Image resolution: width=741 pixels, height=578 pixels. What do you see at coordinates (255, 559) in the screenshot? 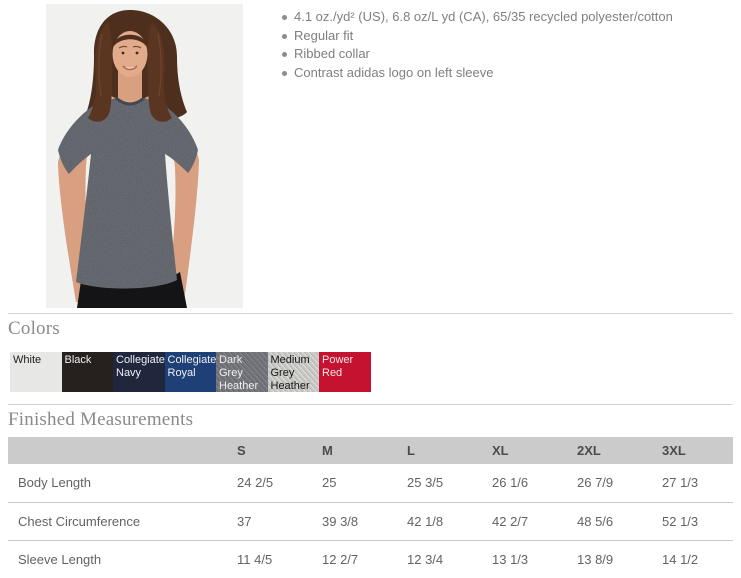
I see `measurement-cell: 11 4/5` at bounding box center [255, 559].